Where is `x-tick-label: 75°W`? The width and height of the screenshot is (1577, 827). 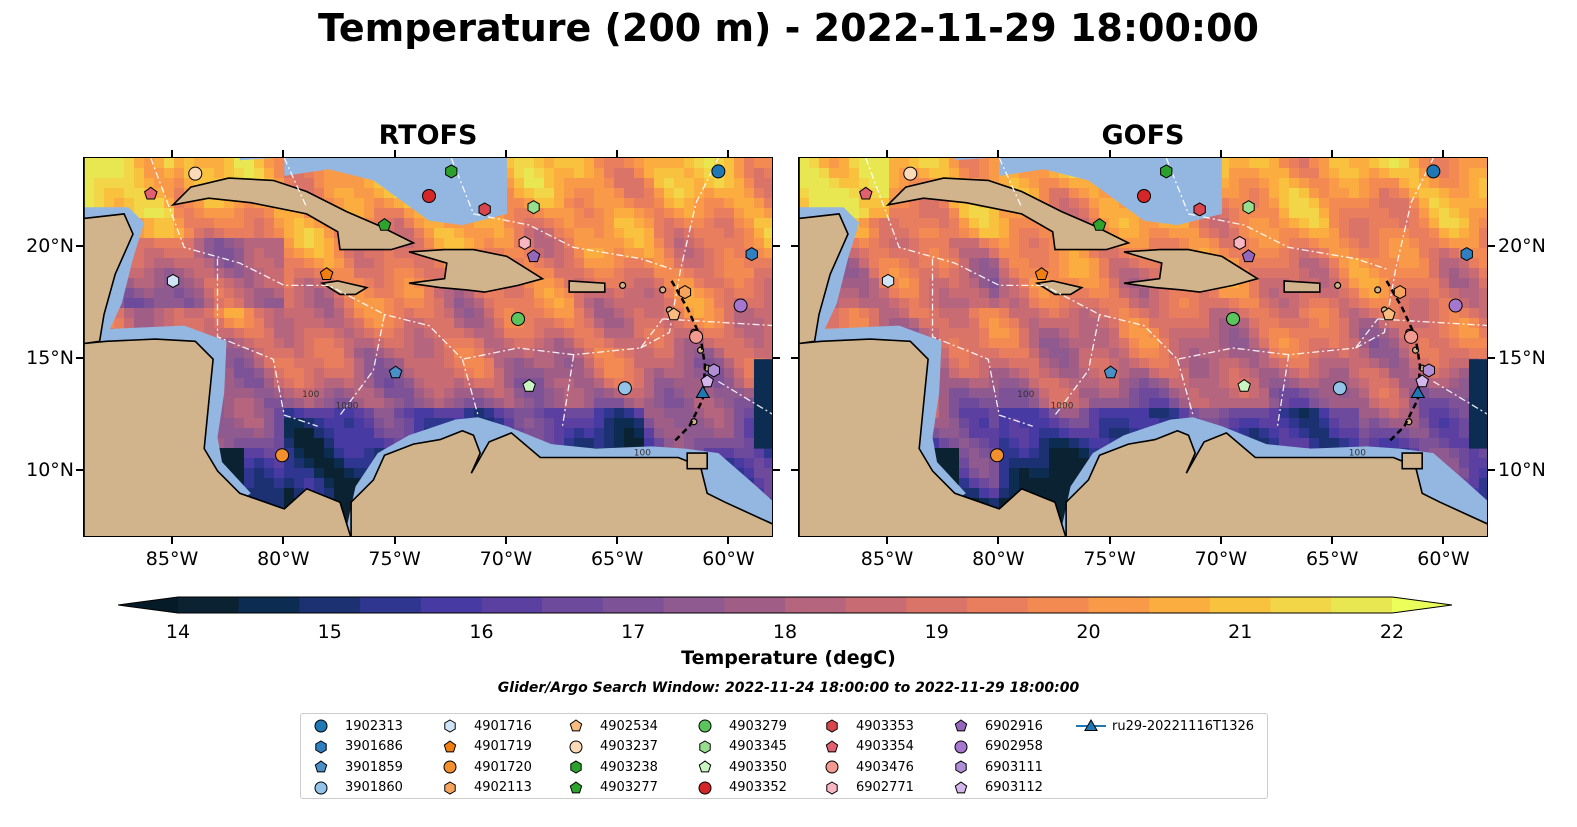
x-tick-label: 75°W is located at coordinates (394, 559).